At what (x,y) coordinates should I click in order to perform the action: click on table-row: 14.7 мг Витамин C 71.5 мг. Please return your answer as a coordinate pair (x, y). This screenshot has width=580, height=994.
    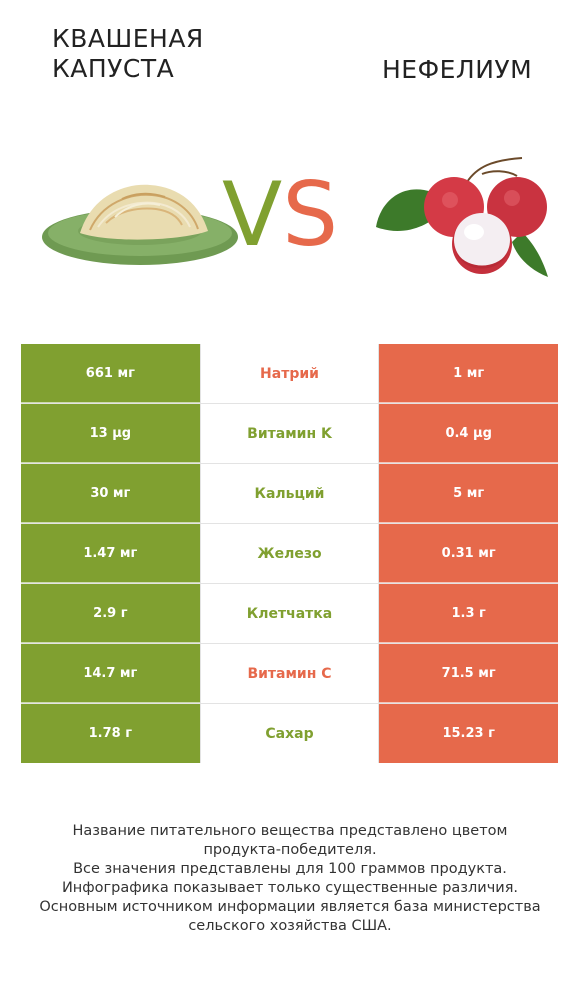
    Looking at the image, I should click on (290, 674).